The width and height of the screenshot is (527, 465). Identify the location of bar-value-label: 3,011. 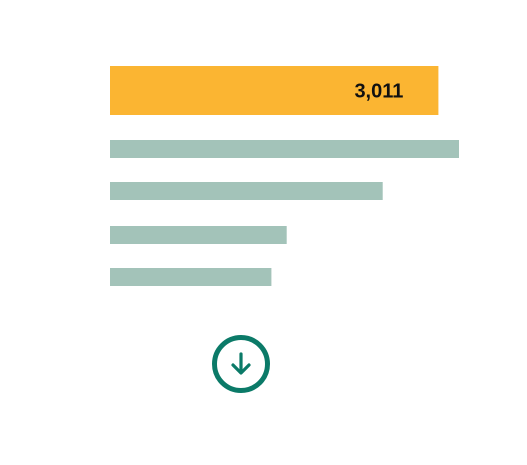
(378, 92).